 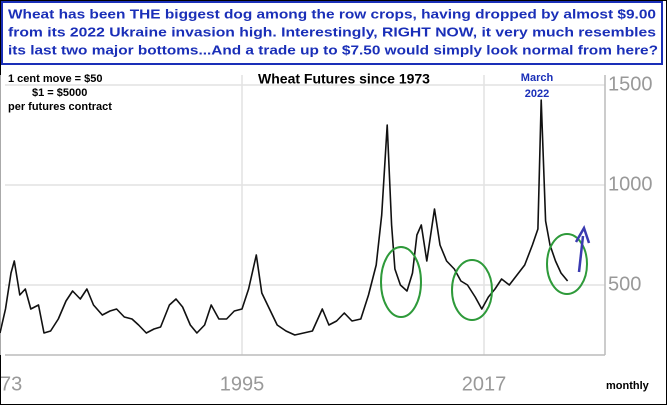 What do you see at coordinates (59, 93) in the screenshot?
I see `annotation: $1 = $5000` at bounding box center [59, 93].